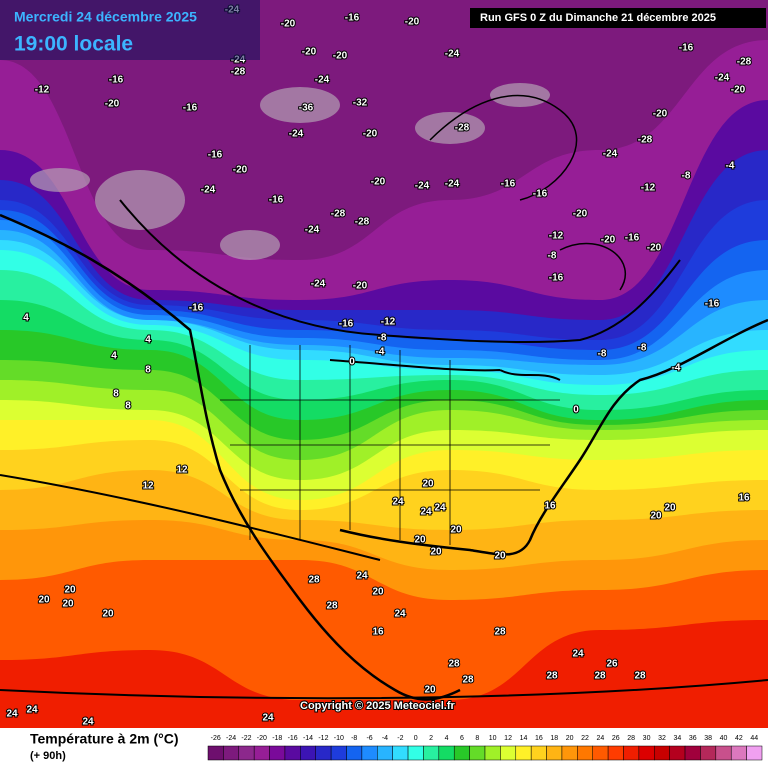  What do you see at coordinates (48, 756) in the screenshot?
I see `lead-time: (+ 90h)` at bounding box center [48, 756].